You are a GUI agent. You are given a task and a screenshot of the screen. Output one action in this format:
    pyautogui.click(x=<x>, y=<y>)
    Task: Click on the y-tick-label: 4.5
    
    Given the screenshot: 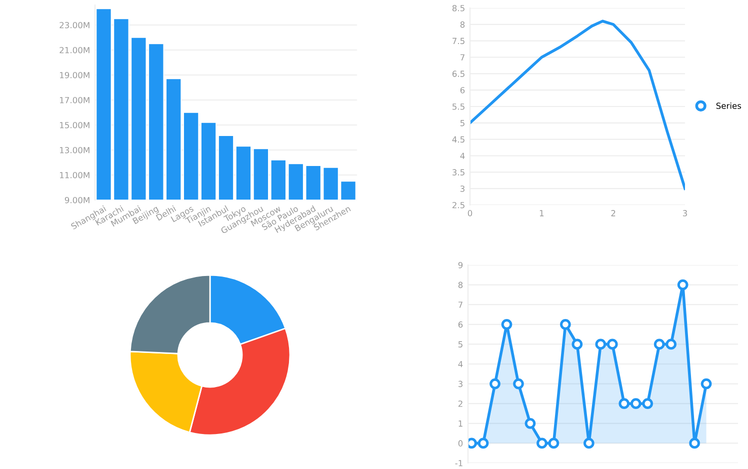 What is the action you would take?
    pyautogui.click(x=458, y=139)
    